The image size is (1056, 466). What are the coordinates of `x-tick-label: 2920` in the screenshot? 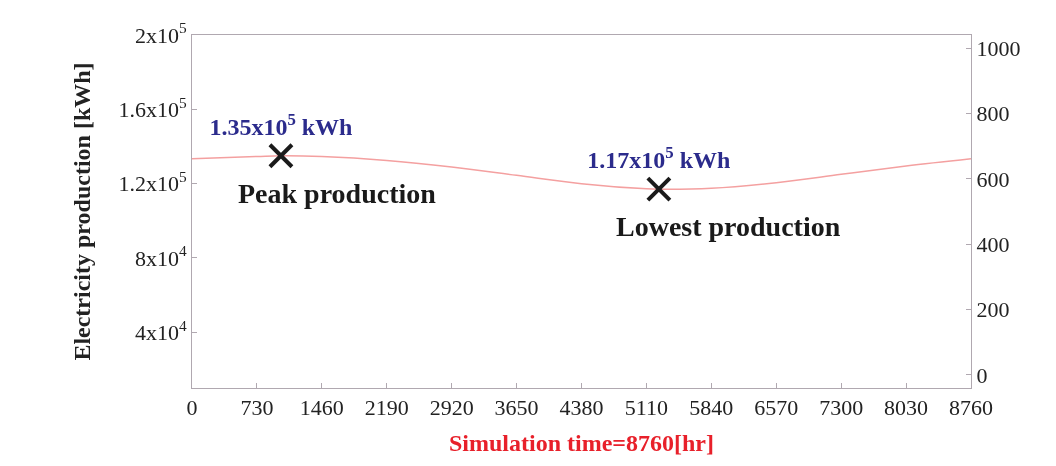 It's located at (451, 408).